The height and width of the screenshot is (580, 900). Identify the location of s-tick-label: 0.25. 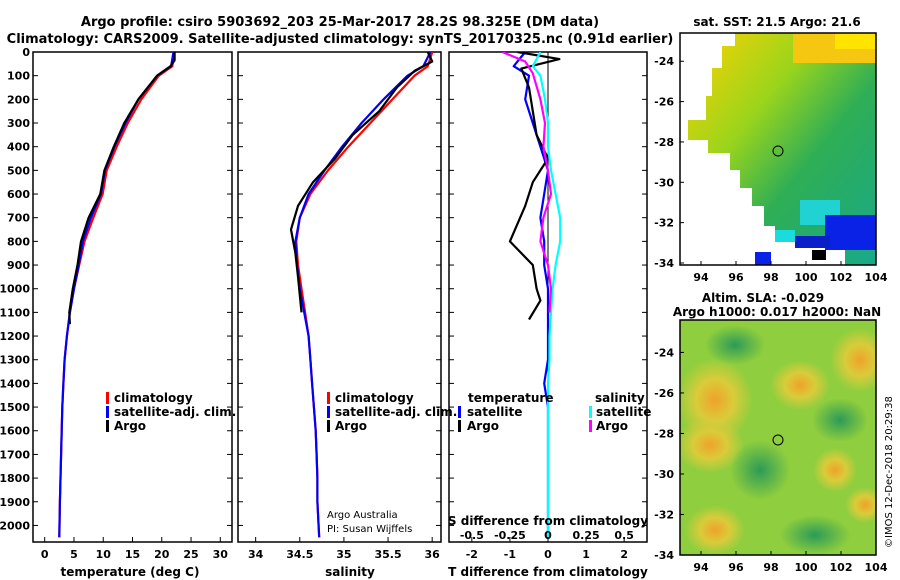
(586, 535).